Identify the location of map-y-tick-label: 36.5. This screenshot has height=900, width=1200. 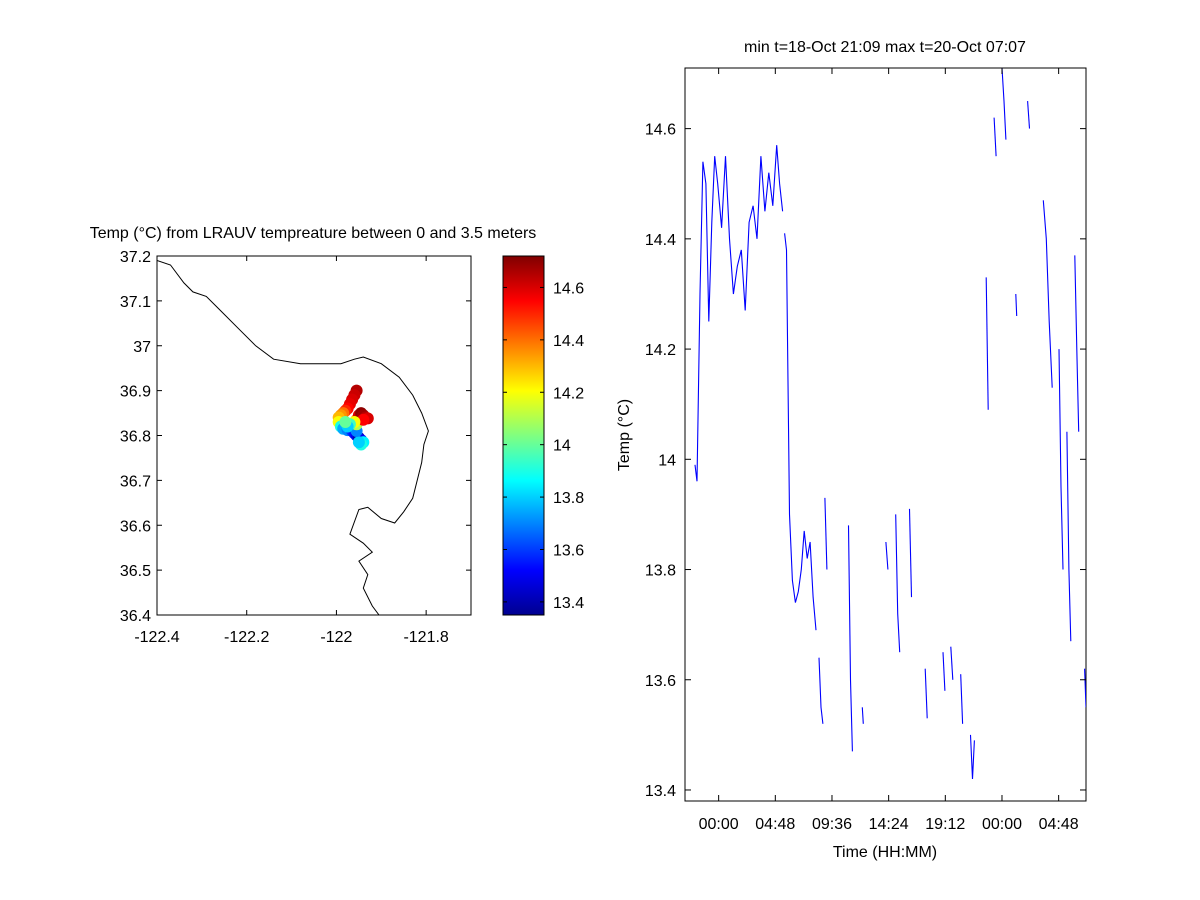
(135, 571).